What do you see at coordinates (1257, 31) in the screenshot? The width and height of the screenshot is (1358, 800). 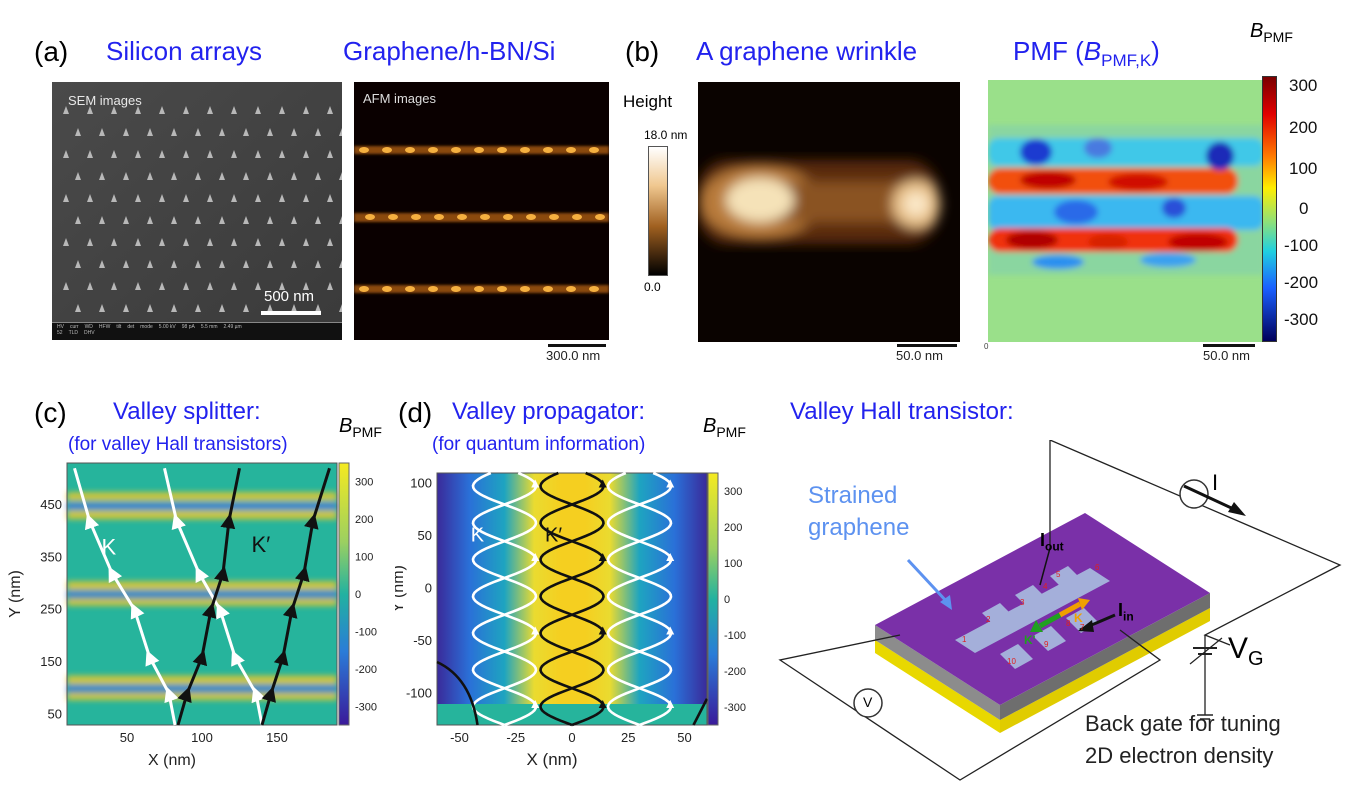 I see `pmf-cb-b: B` at bounding box center [1257, 31].